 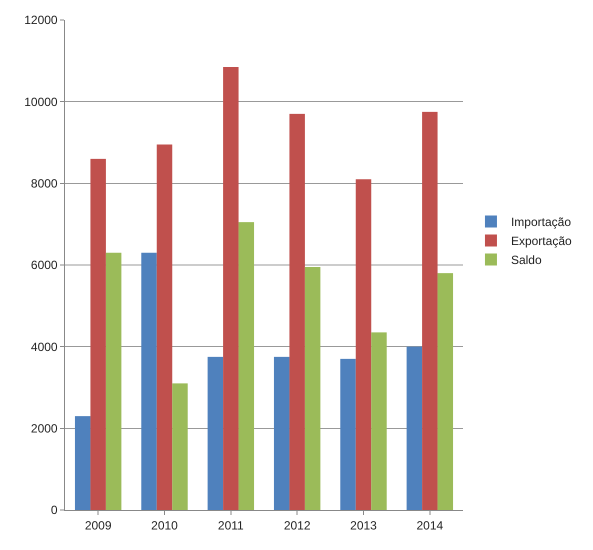 What do you see at coordinates (54, 510) in the screenshot?
I see `y-tick-label: 0` at bounding box center [54, 510].